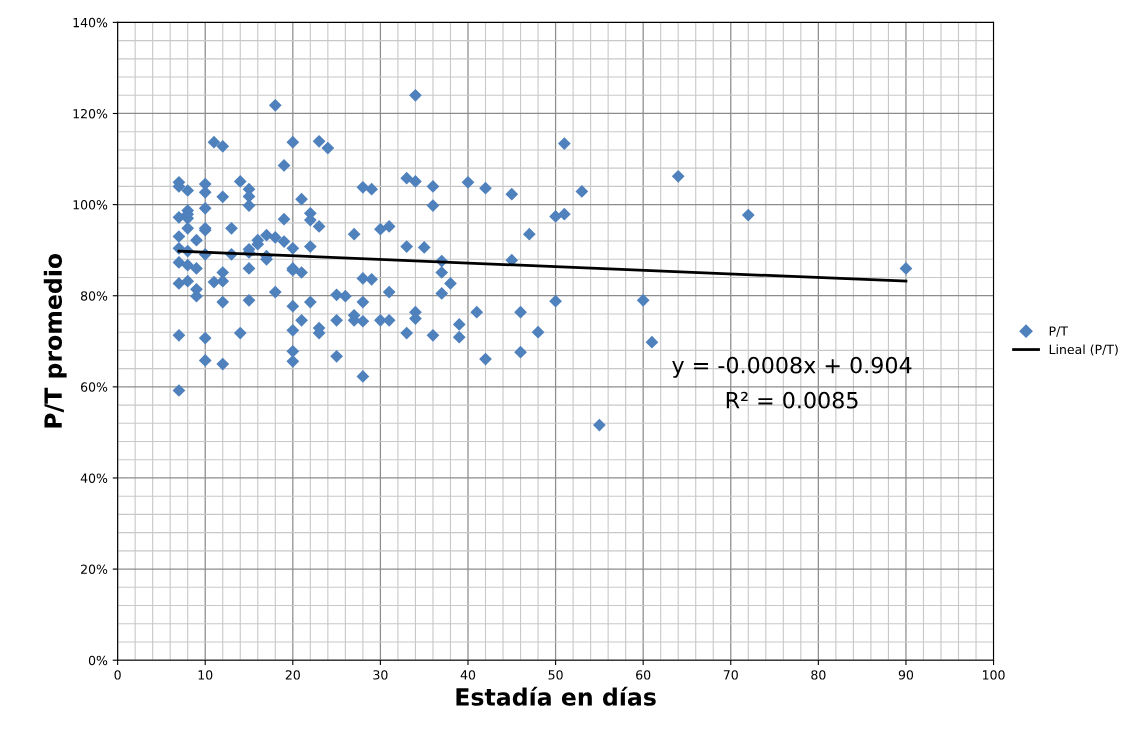 This screenshot has width=1142, height=746. I want to click on x-tick-label: 20, so click(292, 675).